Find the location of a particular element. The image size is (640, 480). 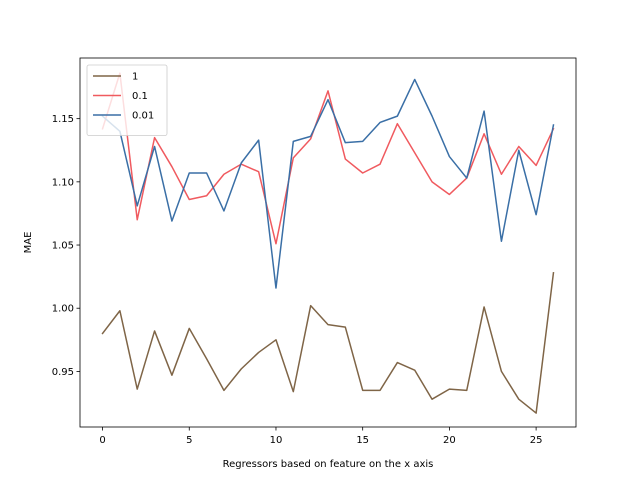

y-tick-label: 1.05 is located at coordinates (63, 246).